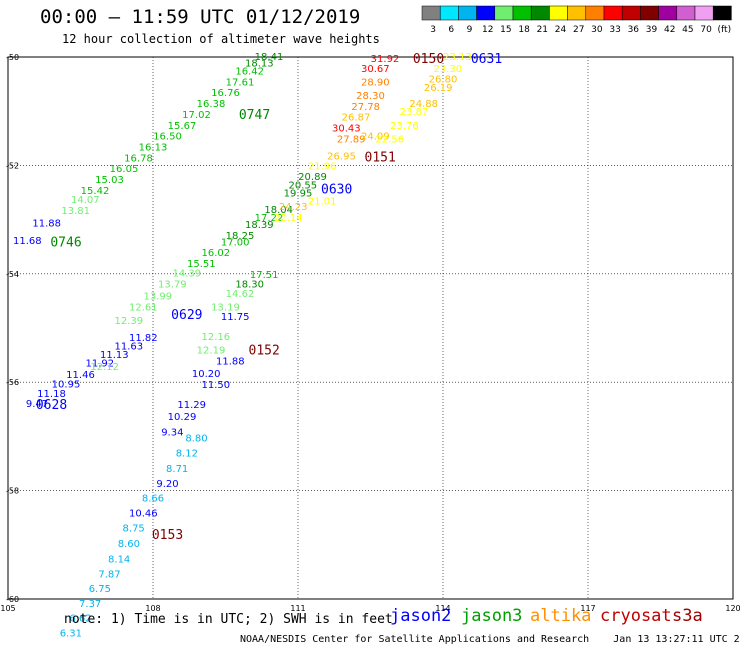 The image size is (740, 650). I want to click on wave-height-value: 26.87, so click(356, 118).